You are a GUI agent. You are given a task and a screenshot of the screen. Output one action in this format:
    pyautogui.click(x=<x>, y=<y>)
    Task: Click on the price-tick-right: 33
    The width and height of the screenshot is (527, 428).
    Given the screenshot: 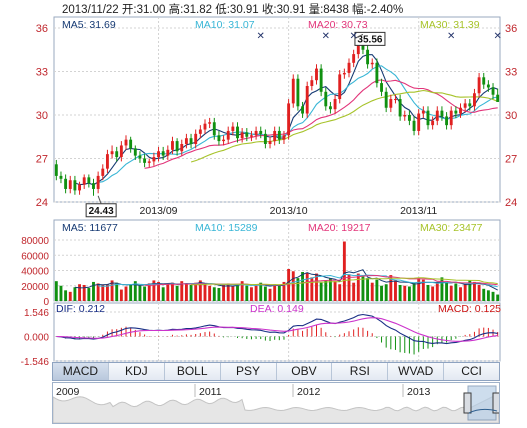 What is the action you would take?
    pyautogui.click(x=511, y=73)
    